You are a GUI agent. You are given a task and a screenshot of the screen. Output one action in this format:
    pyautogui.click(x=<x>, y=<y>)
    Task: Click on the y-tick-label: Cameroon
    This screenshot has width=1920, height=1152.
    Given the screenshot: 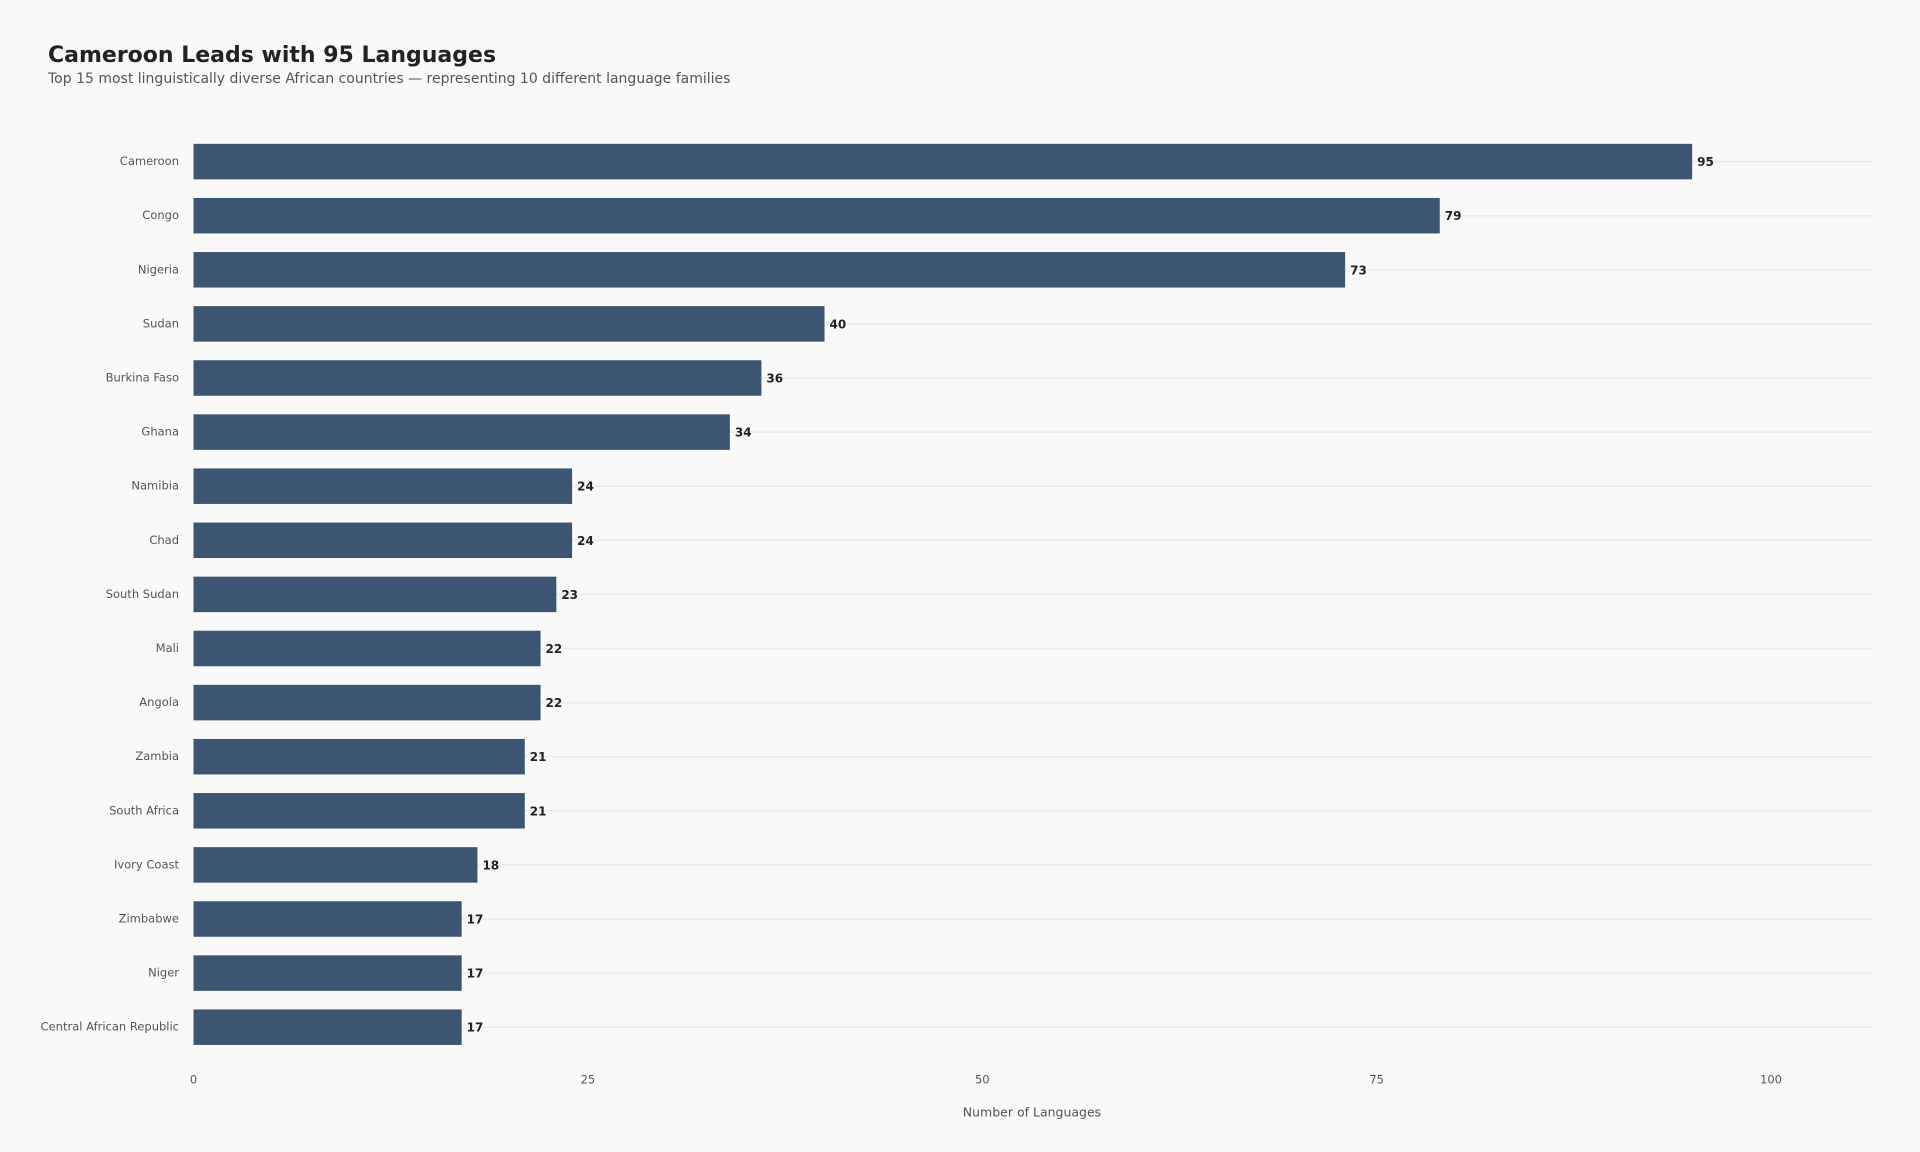 What is the action you would take?
    pyautogui.click(x=149, y=161)
    